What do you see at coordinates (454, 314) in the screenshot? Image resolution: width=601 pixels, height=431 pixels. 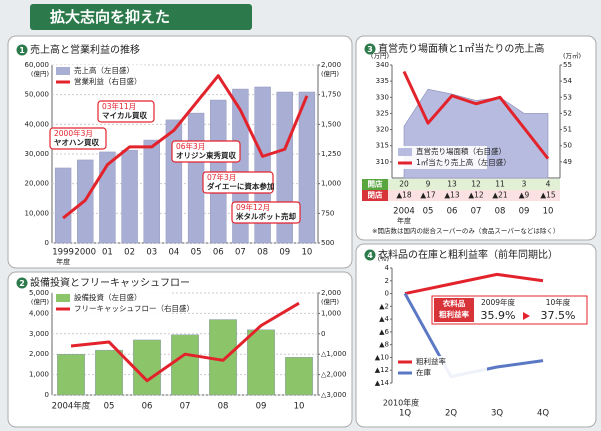 I see `callout-label: 粗利益率` at bounding box center [454, 314].